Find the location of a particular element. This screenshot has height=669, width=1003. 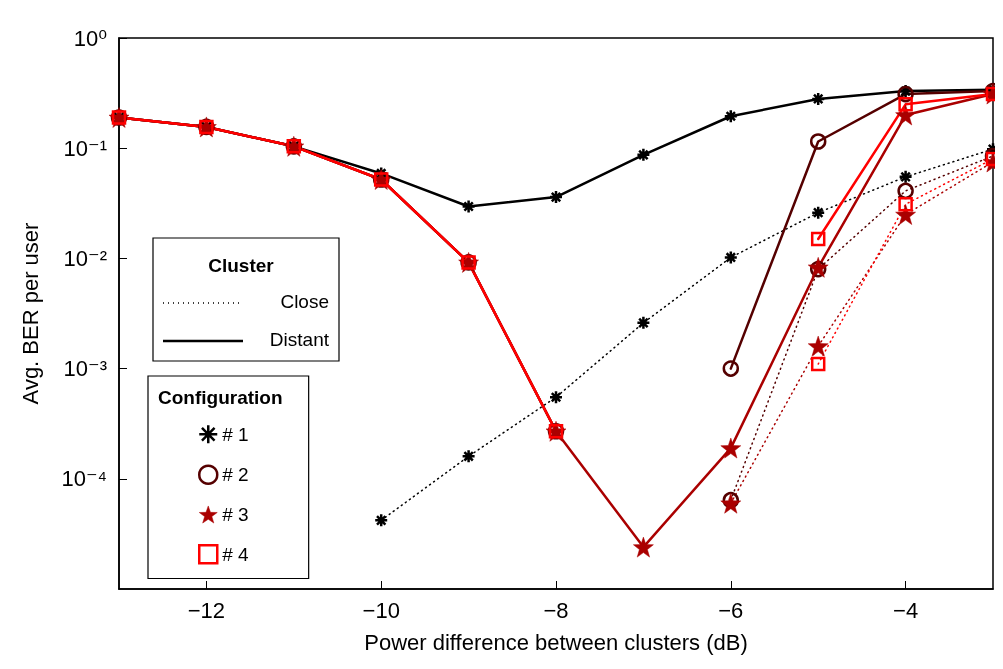

y-tick-label: 10⁻¹ is located at coordinates (85, 148).